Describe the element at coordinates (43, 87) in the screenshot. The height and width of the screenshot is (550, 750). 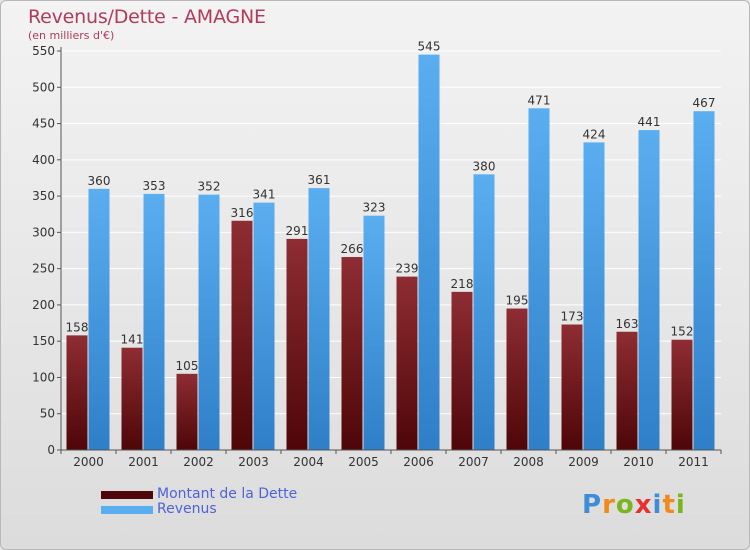
I see `y-tick-label: 500` at that location.